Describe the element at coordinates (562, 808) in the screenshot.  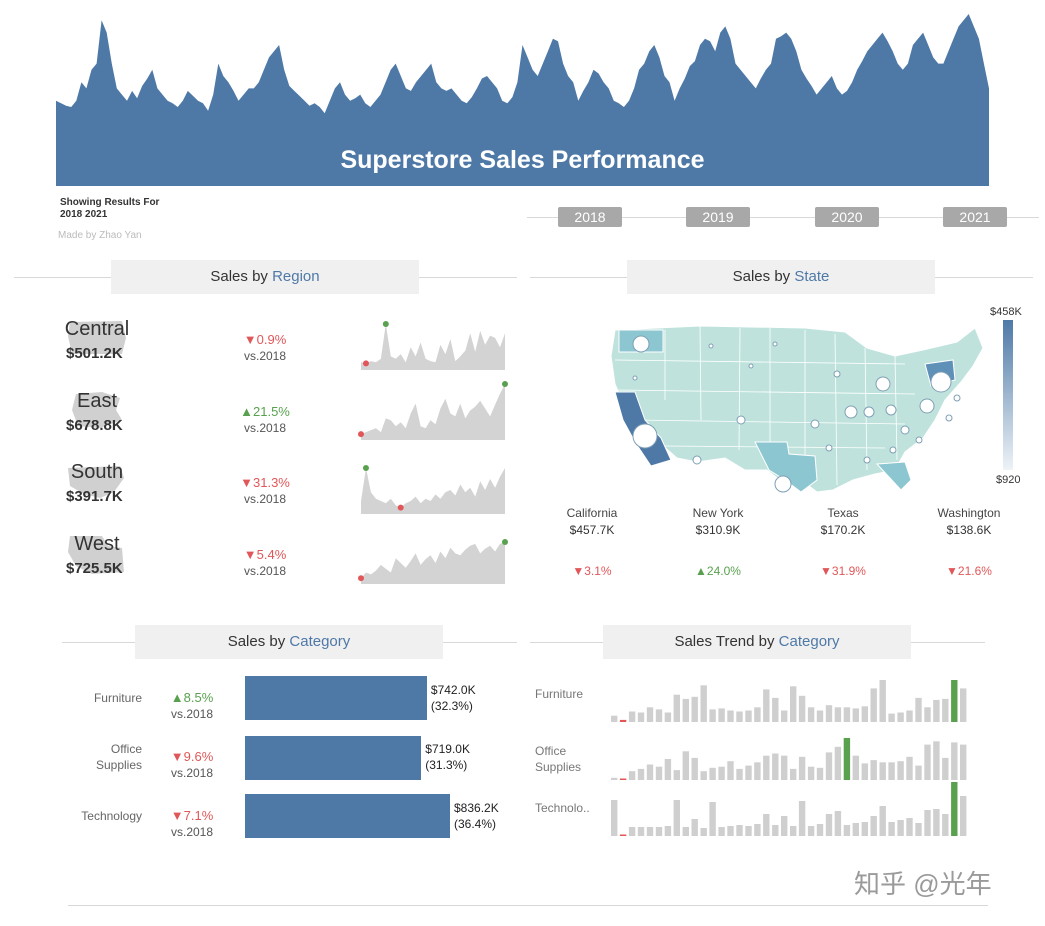
I see `trend-label-technology: Technolo..` at that location.